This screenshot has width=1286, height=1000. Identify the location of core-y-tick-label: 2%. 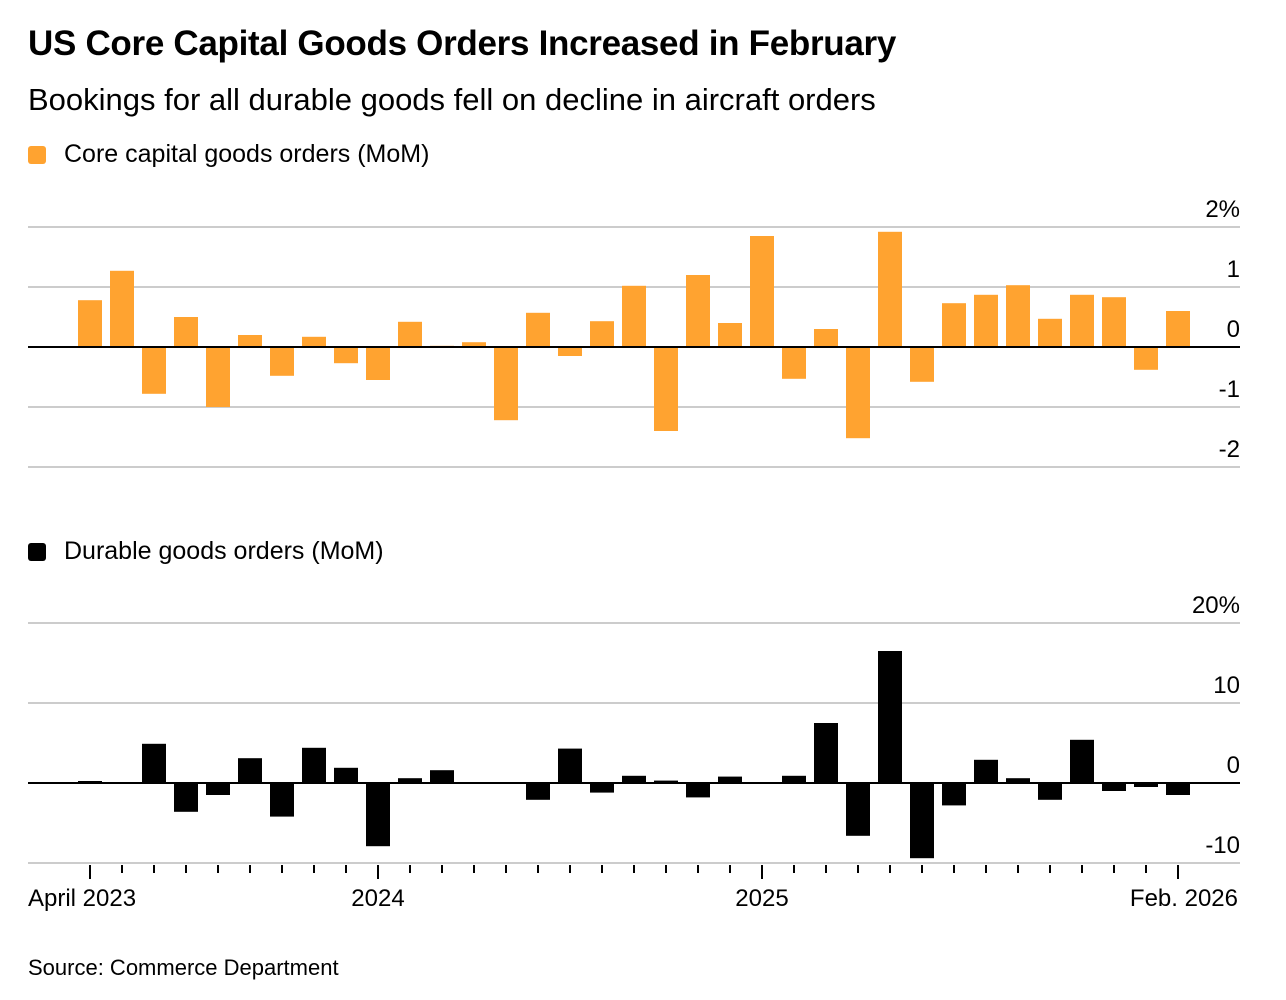
(1222, 209).